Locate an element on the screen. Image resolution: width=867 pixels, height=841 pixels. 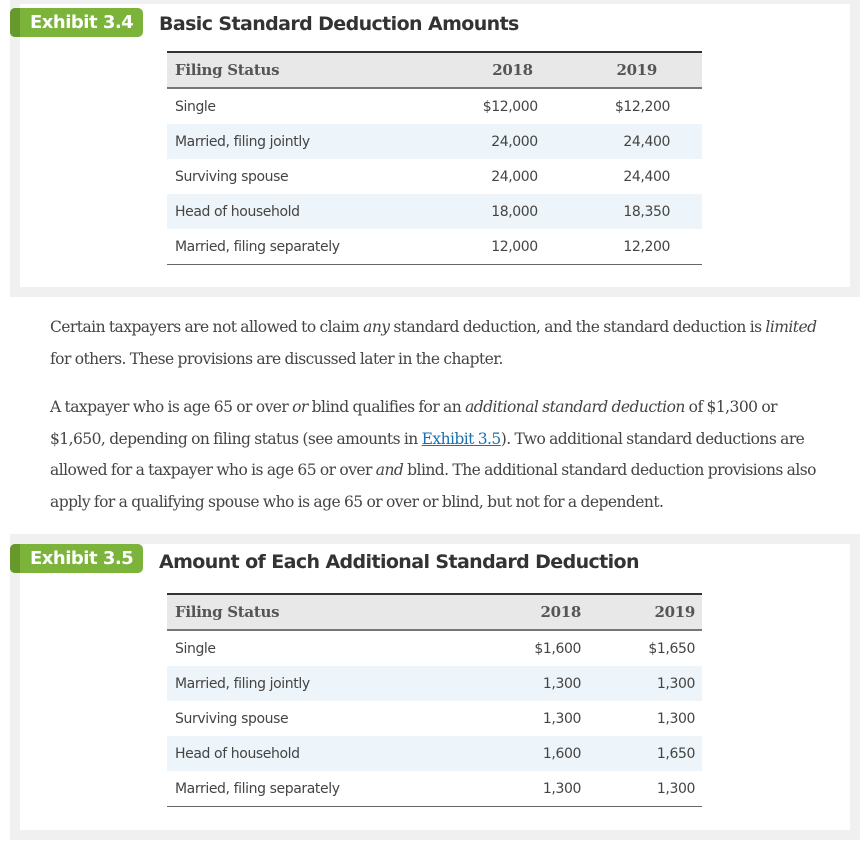
amount-2019-cell: 1,650 is located at coordinates (675, 753).